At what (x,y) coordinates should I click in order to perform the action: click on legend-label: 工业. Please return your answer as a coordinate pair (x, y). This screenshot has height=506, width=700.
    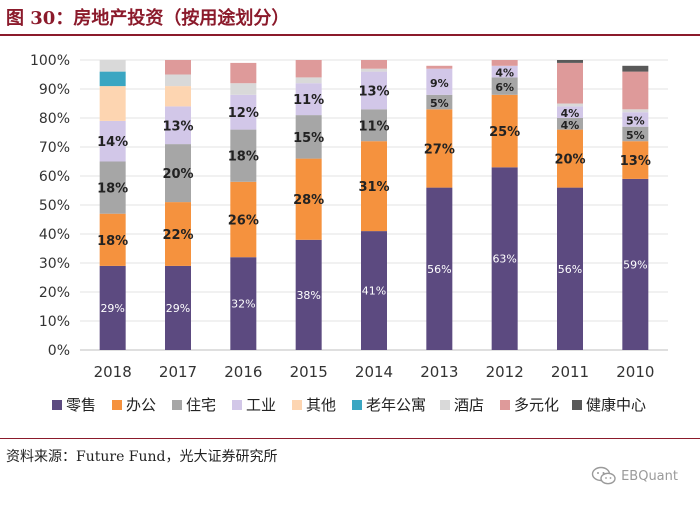
    Looking at the image, I should click on (261, 405).